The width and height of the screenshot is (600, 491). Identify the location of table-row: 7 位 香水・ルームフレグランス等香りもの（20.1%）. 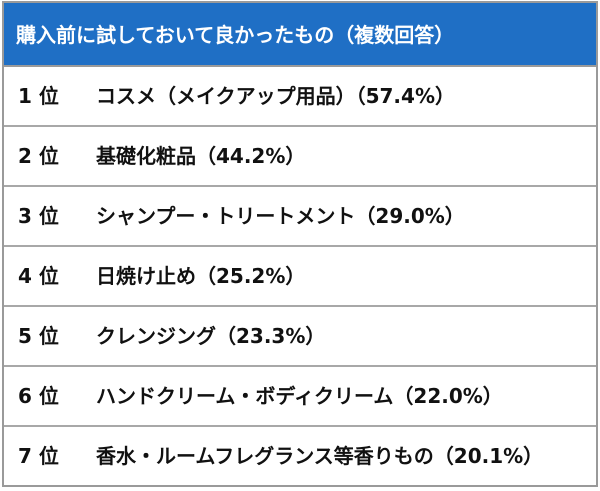
(300, 457).